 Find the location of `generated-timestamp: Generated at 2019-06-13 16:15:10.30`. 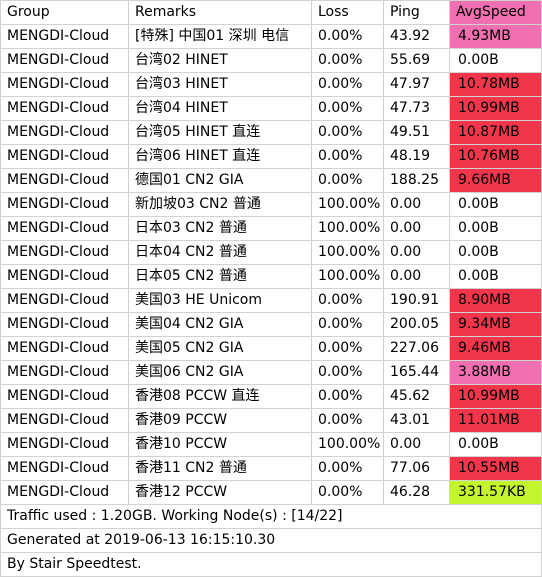

generated-timestamp: Generated at 2019-06-13 16:15:10.30 is located at coordinates (271, 540).